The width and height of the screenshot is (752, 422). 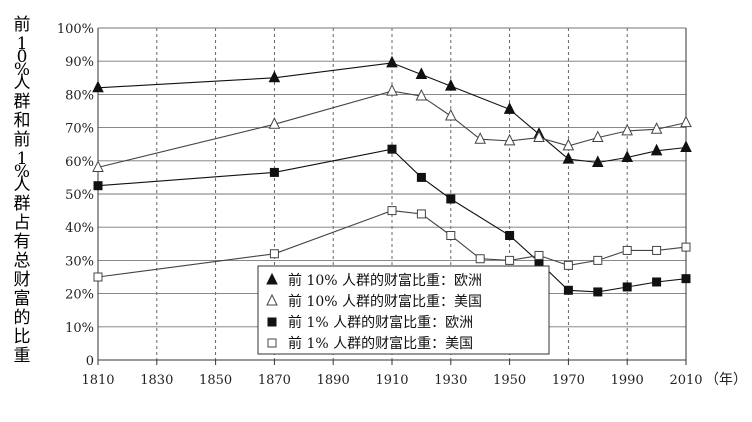 What do you see at coordinates (79, 295) in the screenshot?
I see `y-tick-label: 20%` at bounding box center [79, 295].